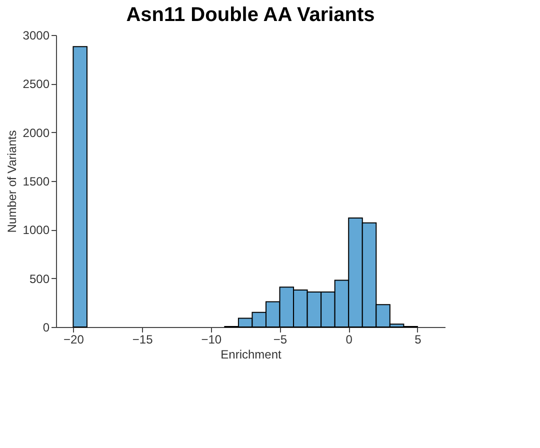  What do you see at coordinates (36, 133) in the screenshot?
I see `y-tick-label: 2000` at bounding box center [36, 133].